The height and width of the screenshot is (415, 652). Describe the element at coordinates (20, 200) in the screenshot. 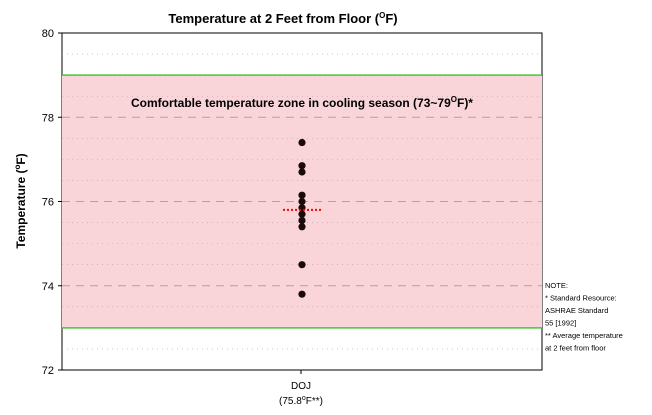

I see `y-axis-label: Temperature (oF)` at that location.